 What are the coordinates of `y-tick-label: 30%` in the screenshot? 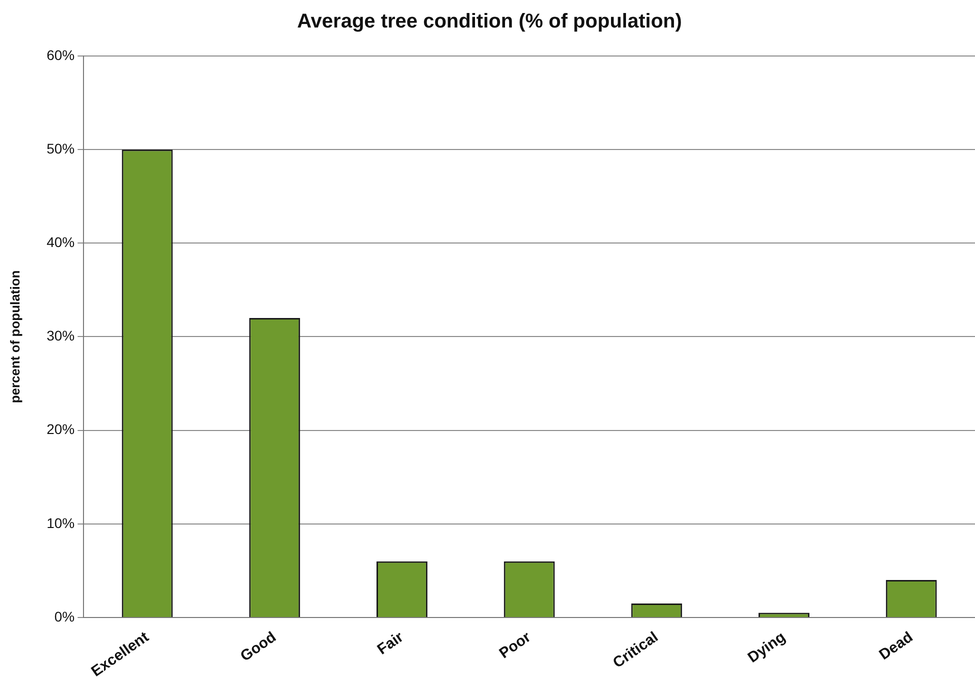 It's located at (60, 336).